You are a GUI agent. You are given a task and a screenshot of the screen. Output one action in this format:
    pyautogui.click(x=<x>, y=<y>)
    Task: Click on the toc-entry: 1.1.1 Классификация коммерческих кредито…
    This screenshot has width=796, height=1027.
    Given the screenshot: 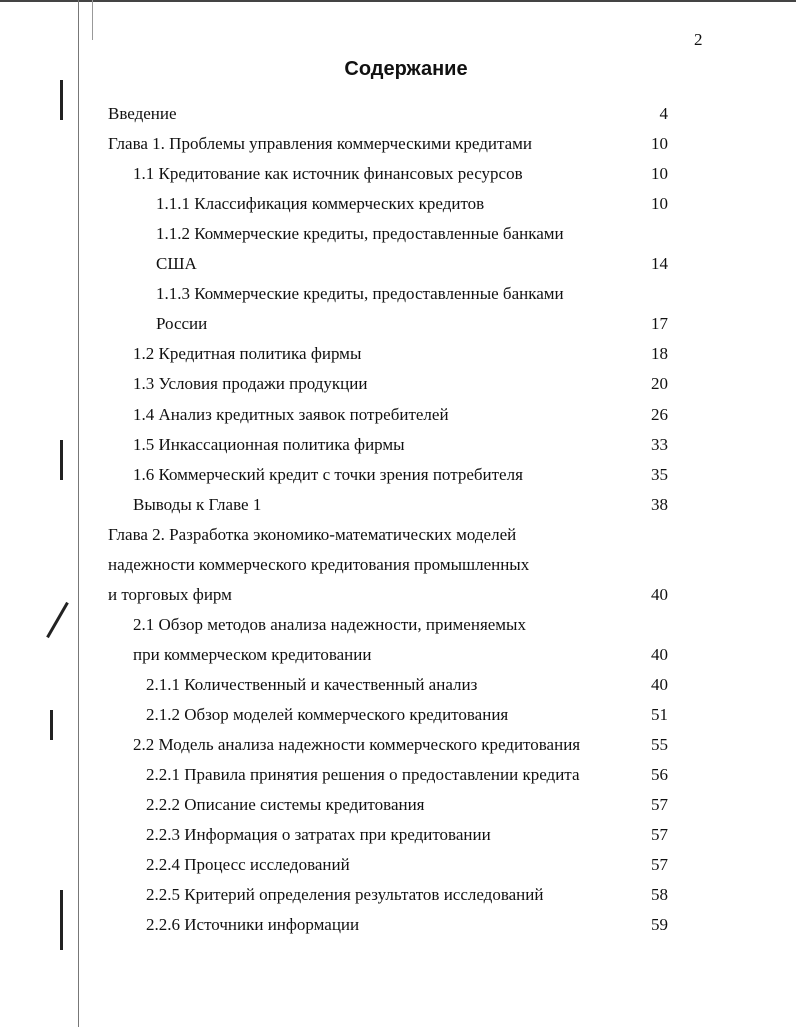 What is the action you would take?
    pyautogui.click(x=398, y=206)
    